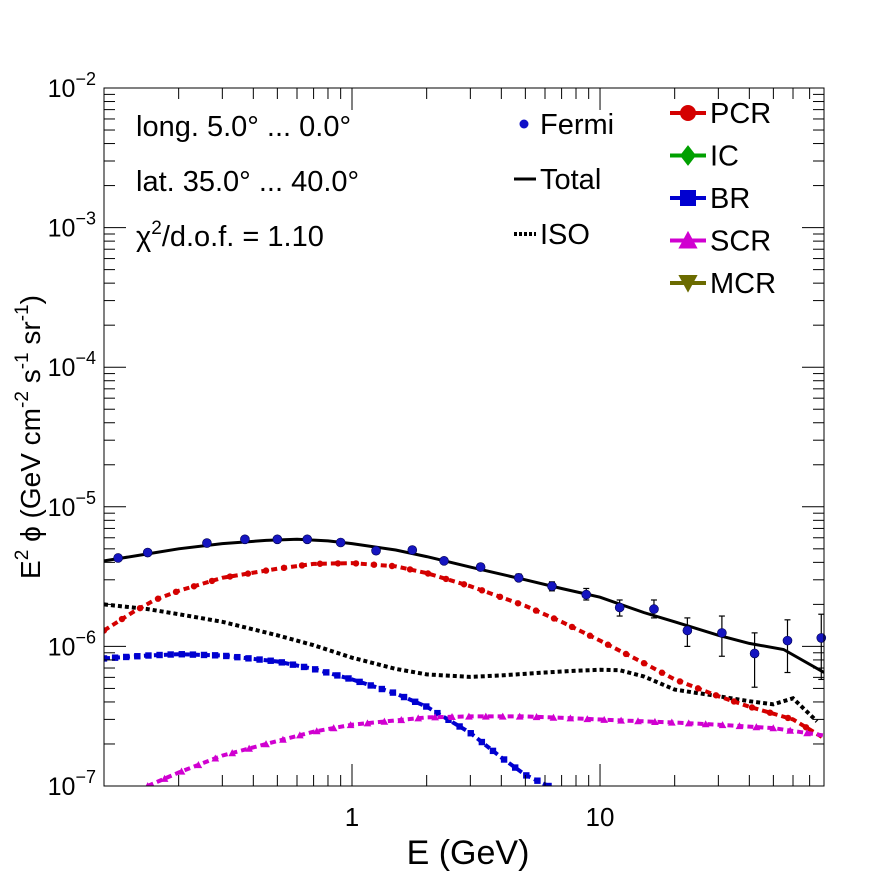 This screenshot has width=896, height=872. I want to click on legend-iso-label: ISO, so click(565, 235).